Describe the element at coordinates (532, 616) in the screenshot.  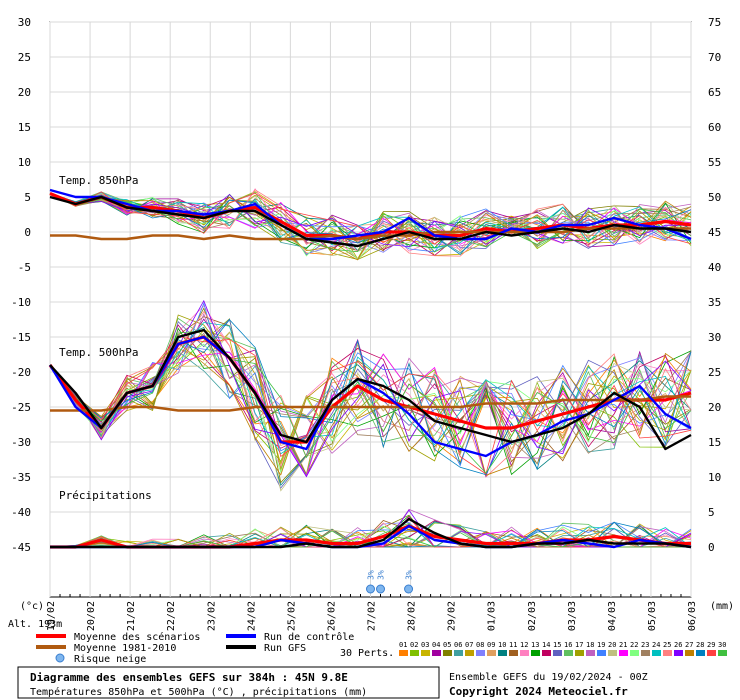
I see `x-tick-label: 02/03` at that location.